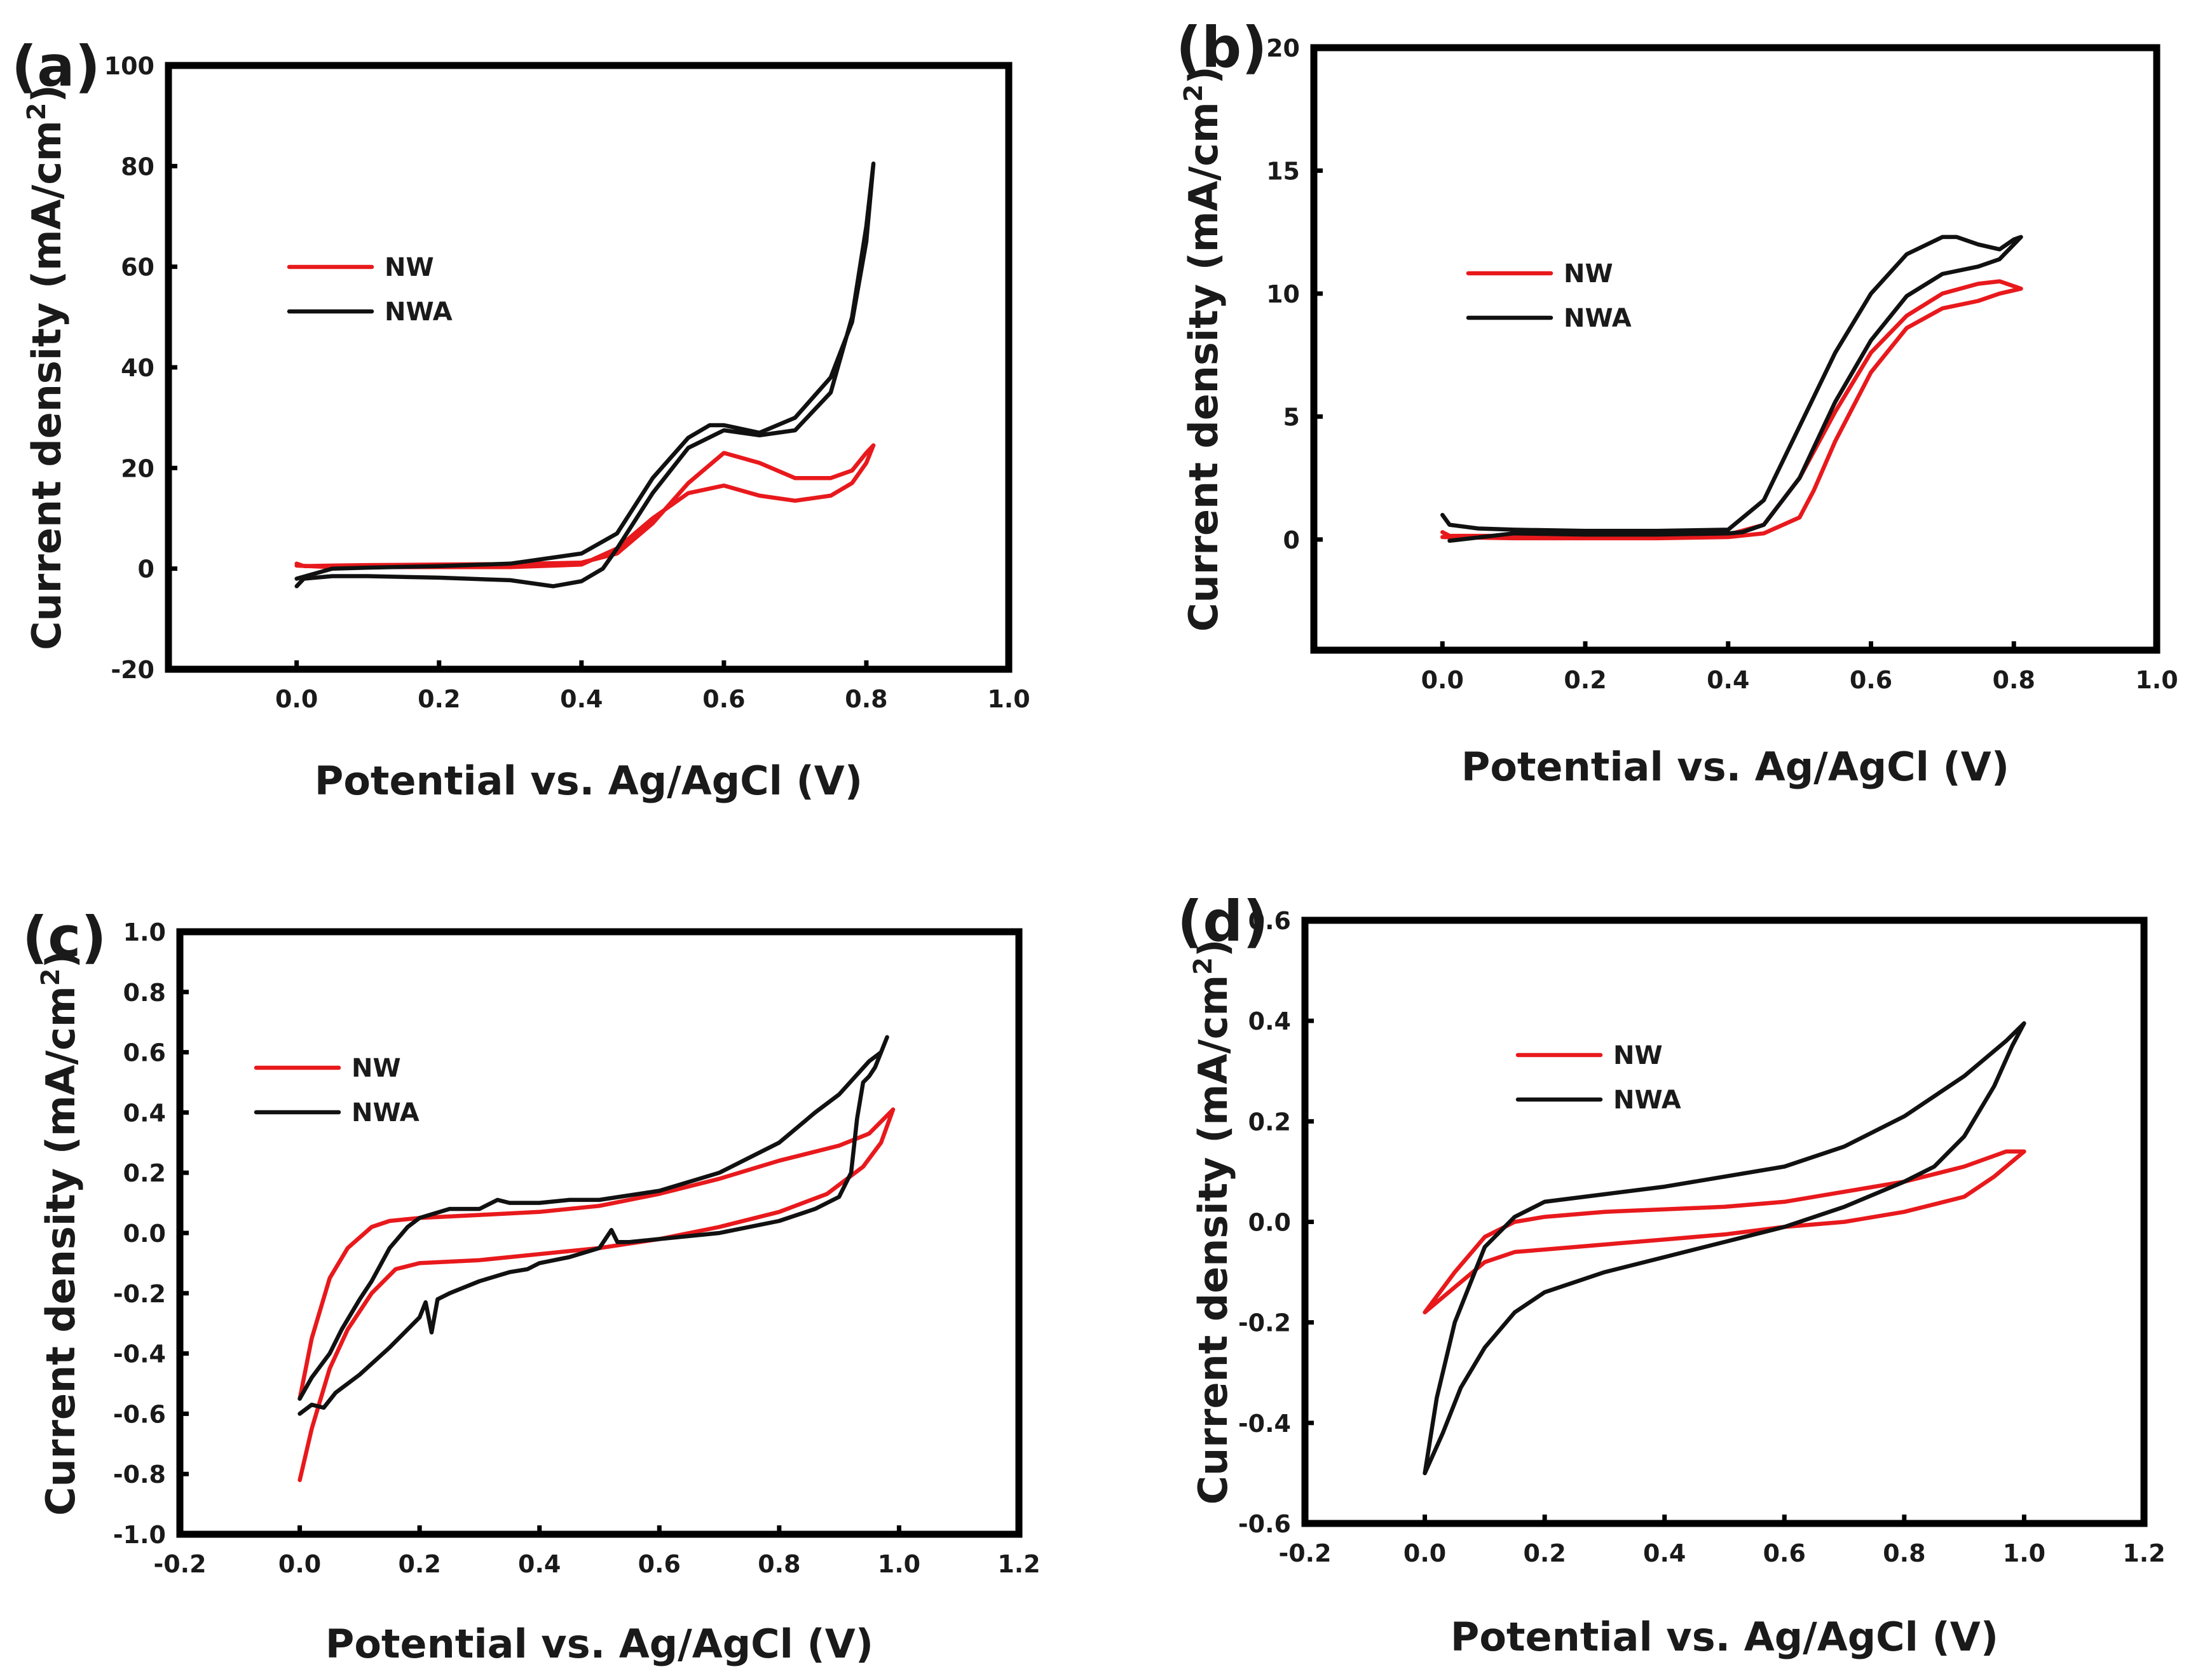  Describe the element at coordinates (55, 66) in the screenshot. I see `panel-label: (a)` at that location.